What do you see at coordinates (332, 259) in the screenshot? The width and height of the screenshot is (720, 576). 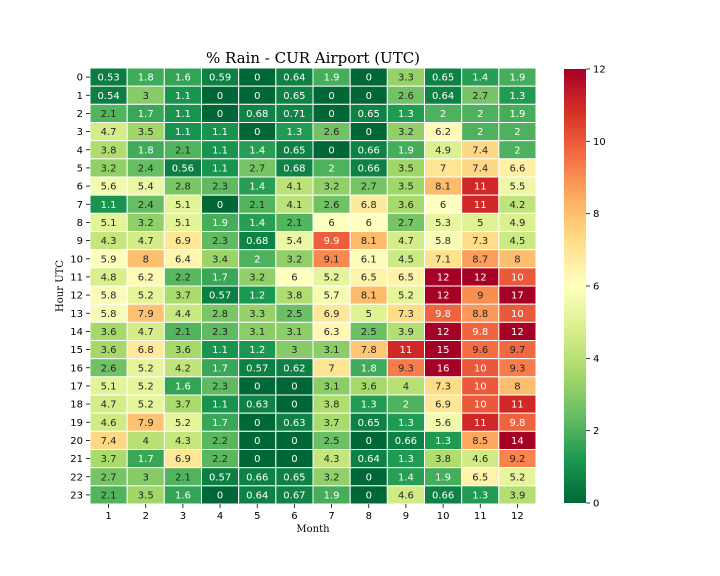 I see `cell-value-label: 9.1` at bounding box center [332, 259].